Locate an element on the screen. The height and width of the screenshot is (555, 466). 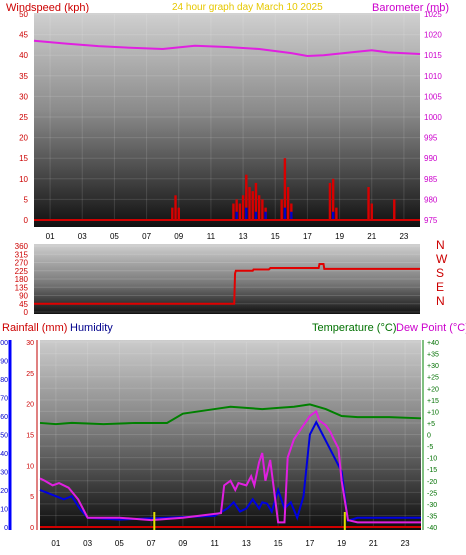
rain-y-tick-label: 30 is located at coordinates (4, 473).